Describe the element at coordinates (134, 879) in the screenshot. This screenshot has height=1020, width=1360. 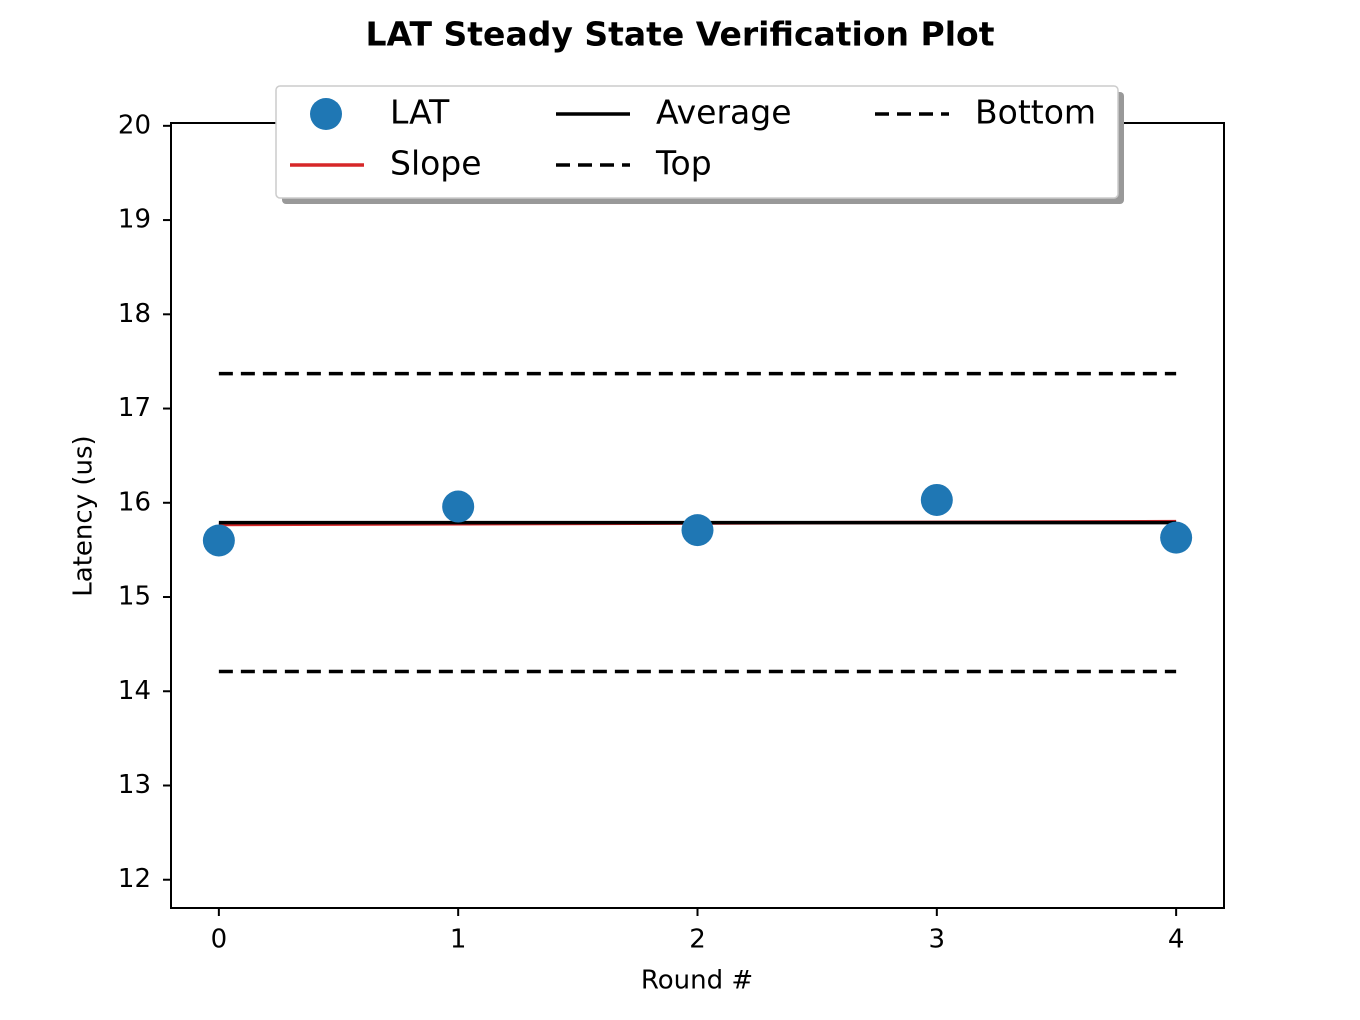
I see `y-tick-label: 12` at that location.